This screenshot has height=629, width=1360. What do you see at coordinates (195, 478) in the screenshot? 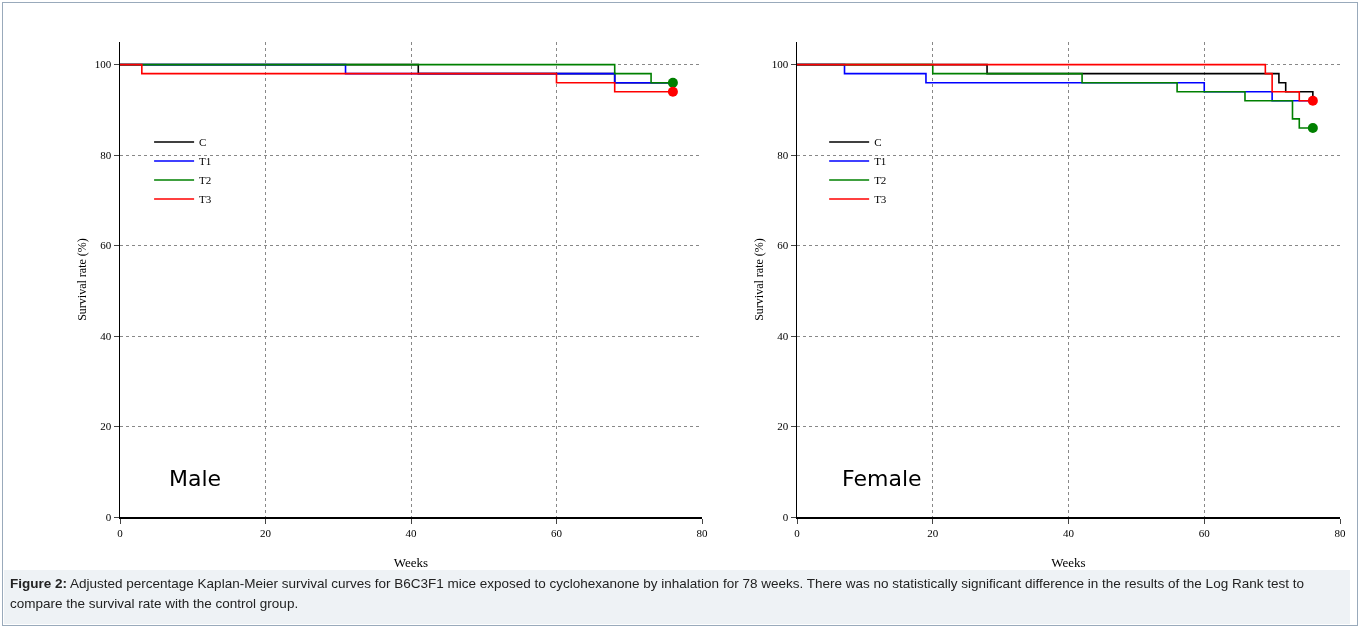
I see `annotation: Male` at bounding box center [195, 478].